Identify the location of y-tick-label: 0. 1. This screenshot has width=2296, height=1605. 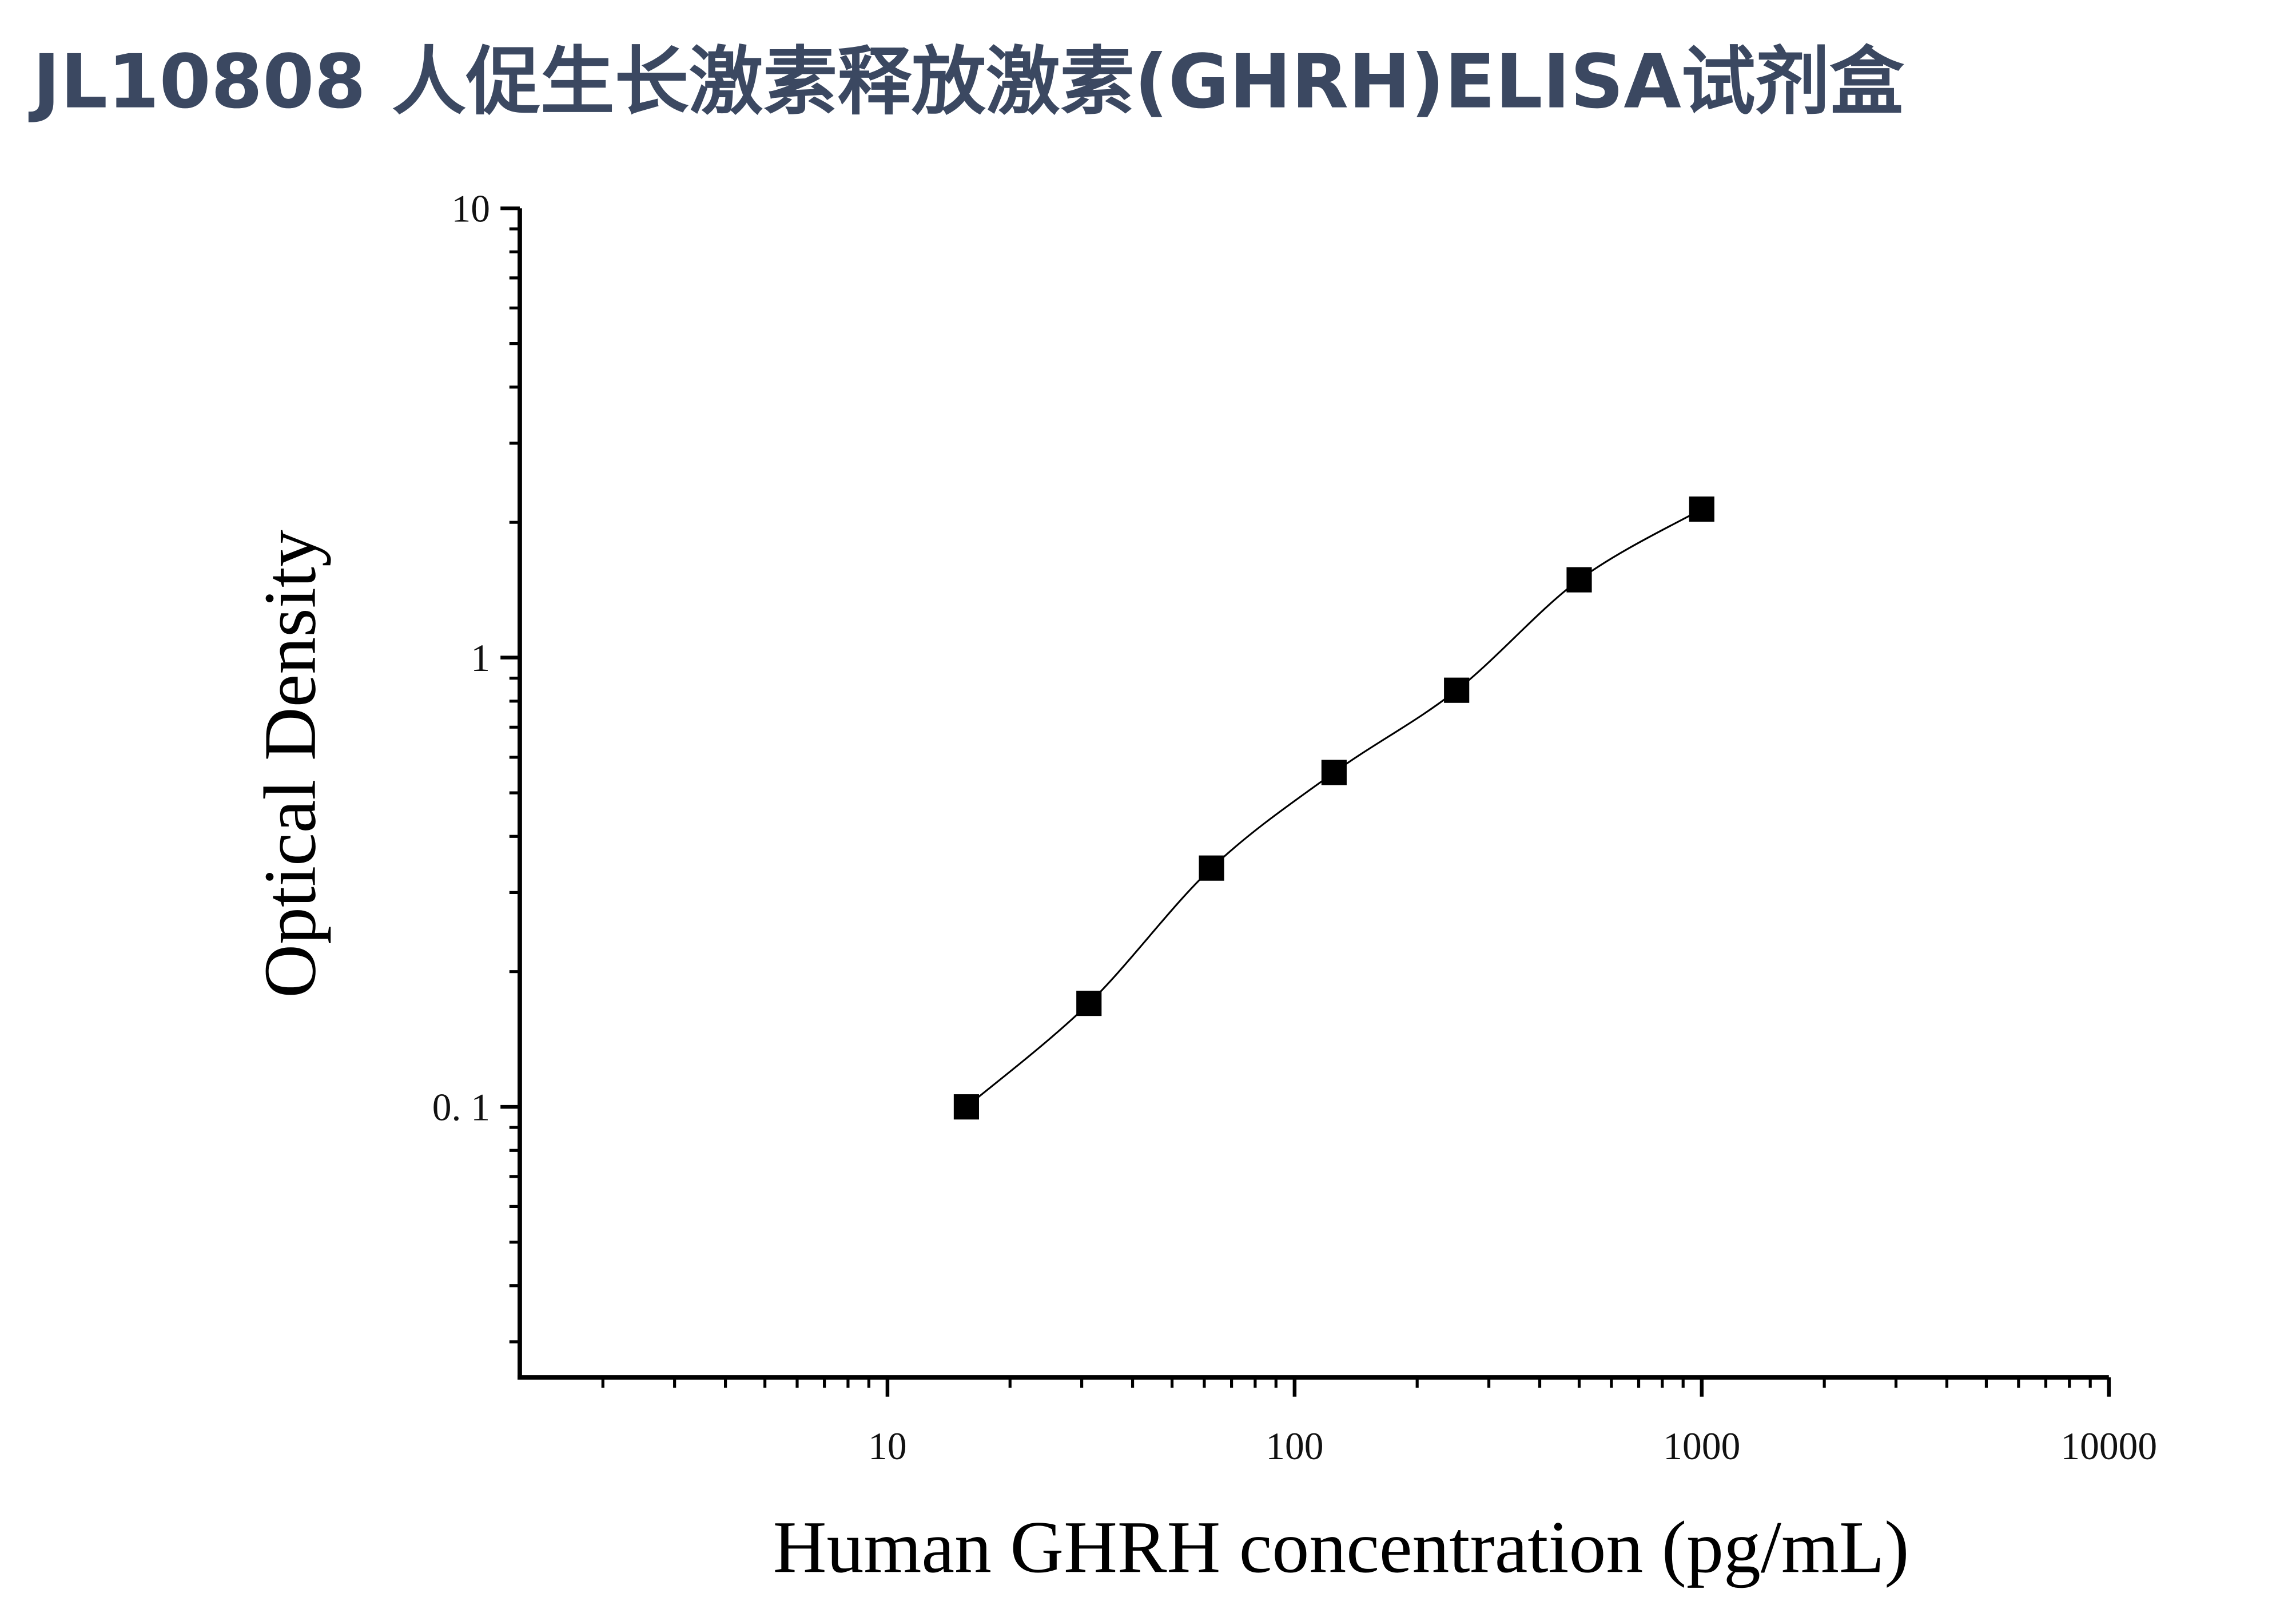
(461, 1107).